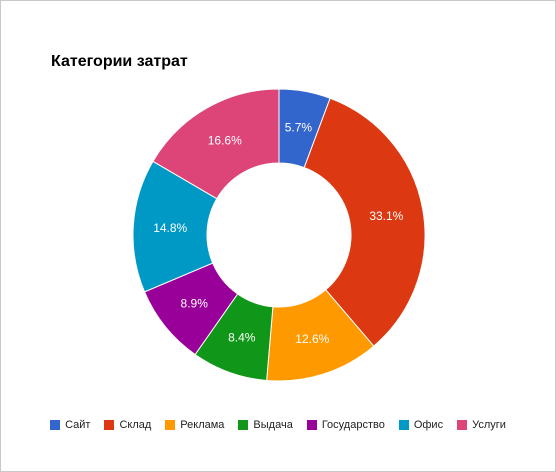 The width and height of the screenshot is (556, 472). I want to click on slice-label-6: 16.6%, so click(225, 140).